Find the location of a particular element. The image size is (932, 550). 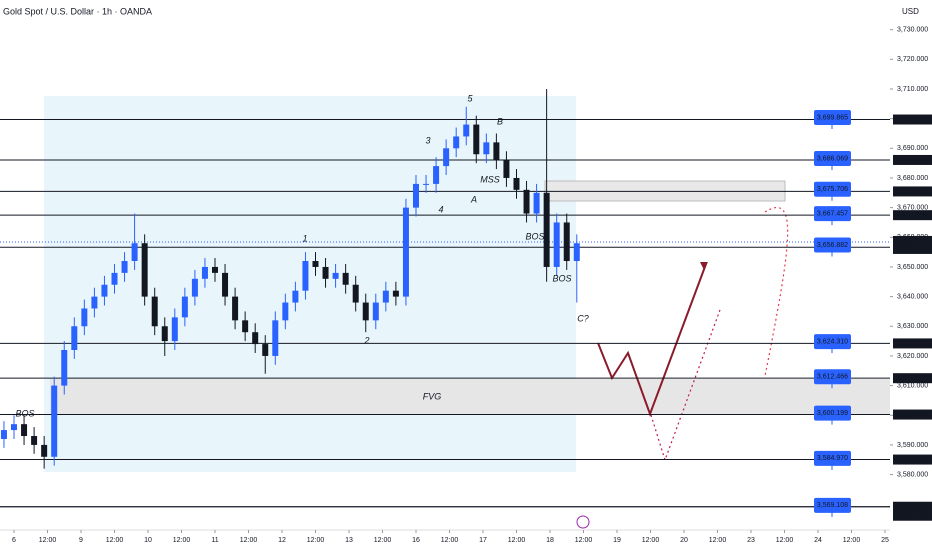

x-tick-label: 18 is located at coordinates (550, 540).